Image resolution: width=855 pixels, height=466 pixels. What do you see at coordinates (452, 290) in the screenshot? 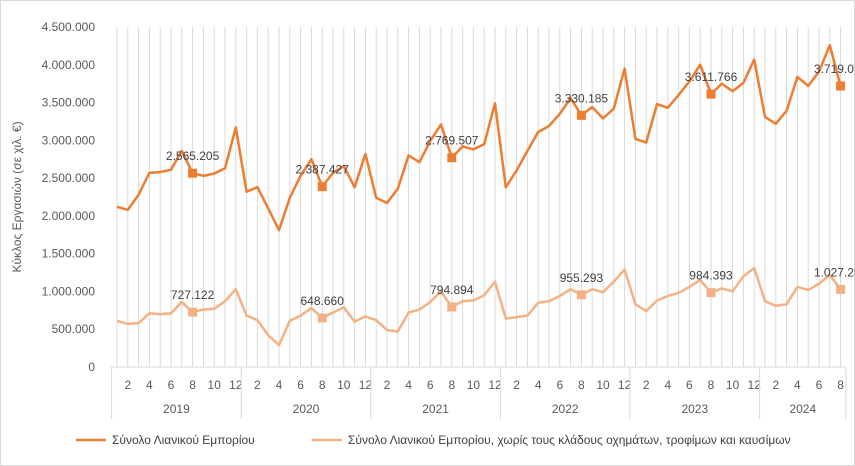
I see `data-label: 794.894` at bounding box center [452, 290].